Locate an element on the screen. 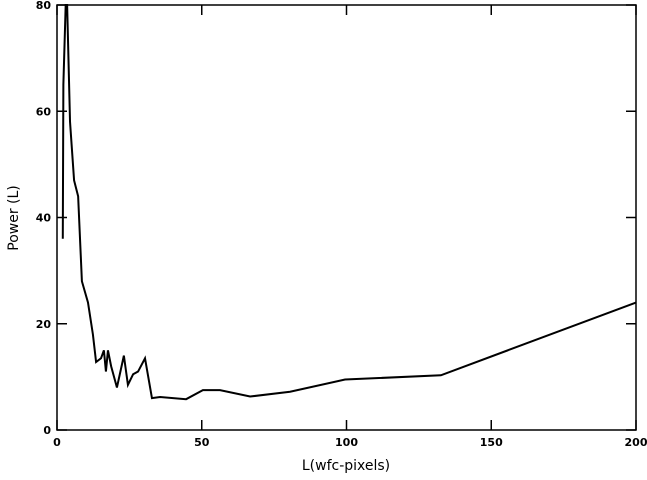  x-tick-label: 100 is located at coordinates (346, 442).